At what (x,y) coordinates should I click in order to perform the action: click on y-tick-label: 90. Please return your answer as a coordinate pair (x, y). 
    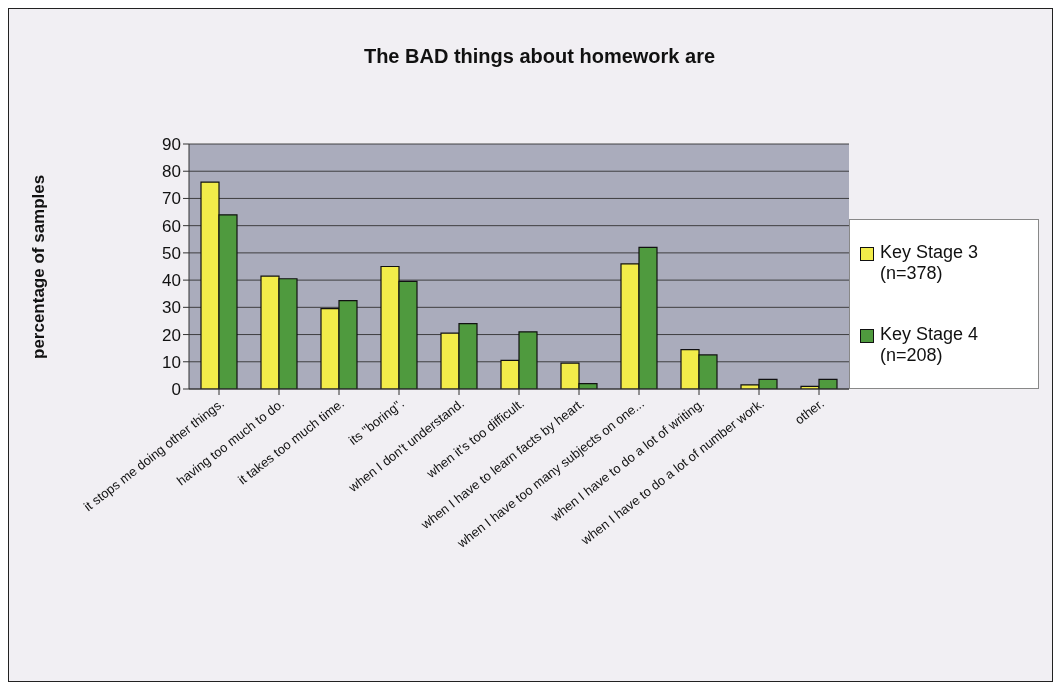
    Looking at the image, I should click on (171, 145).